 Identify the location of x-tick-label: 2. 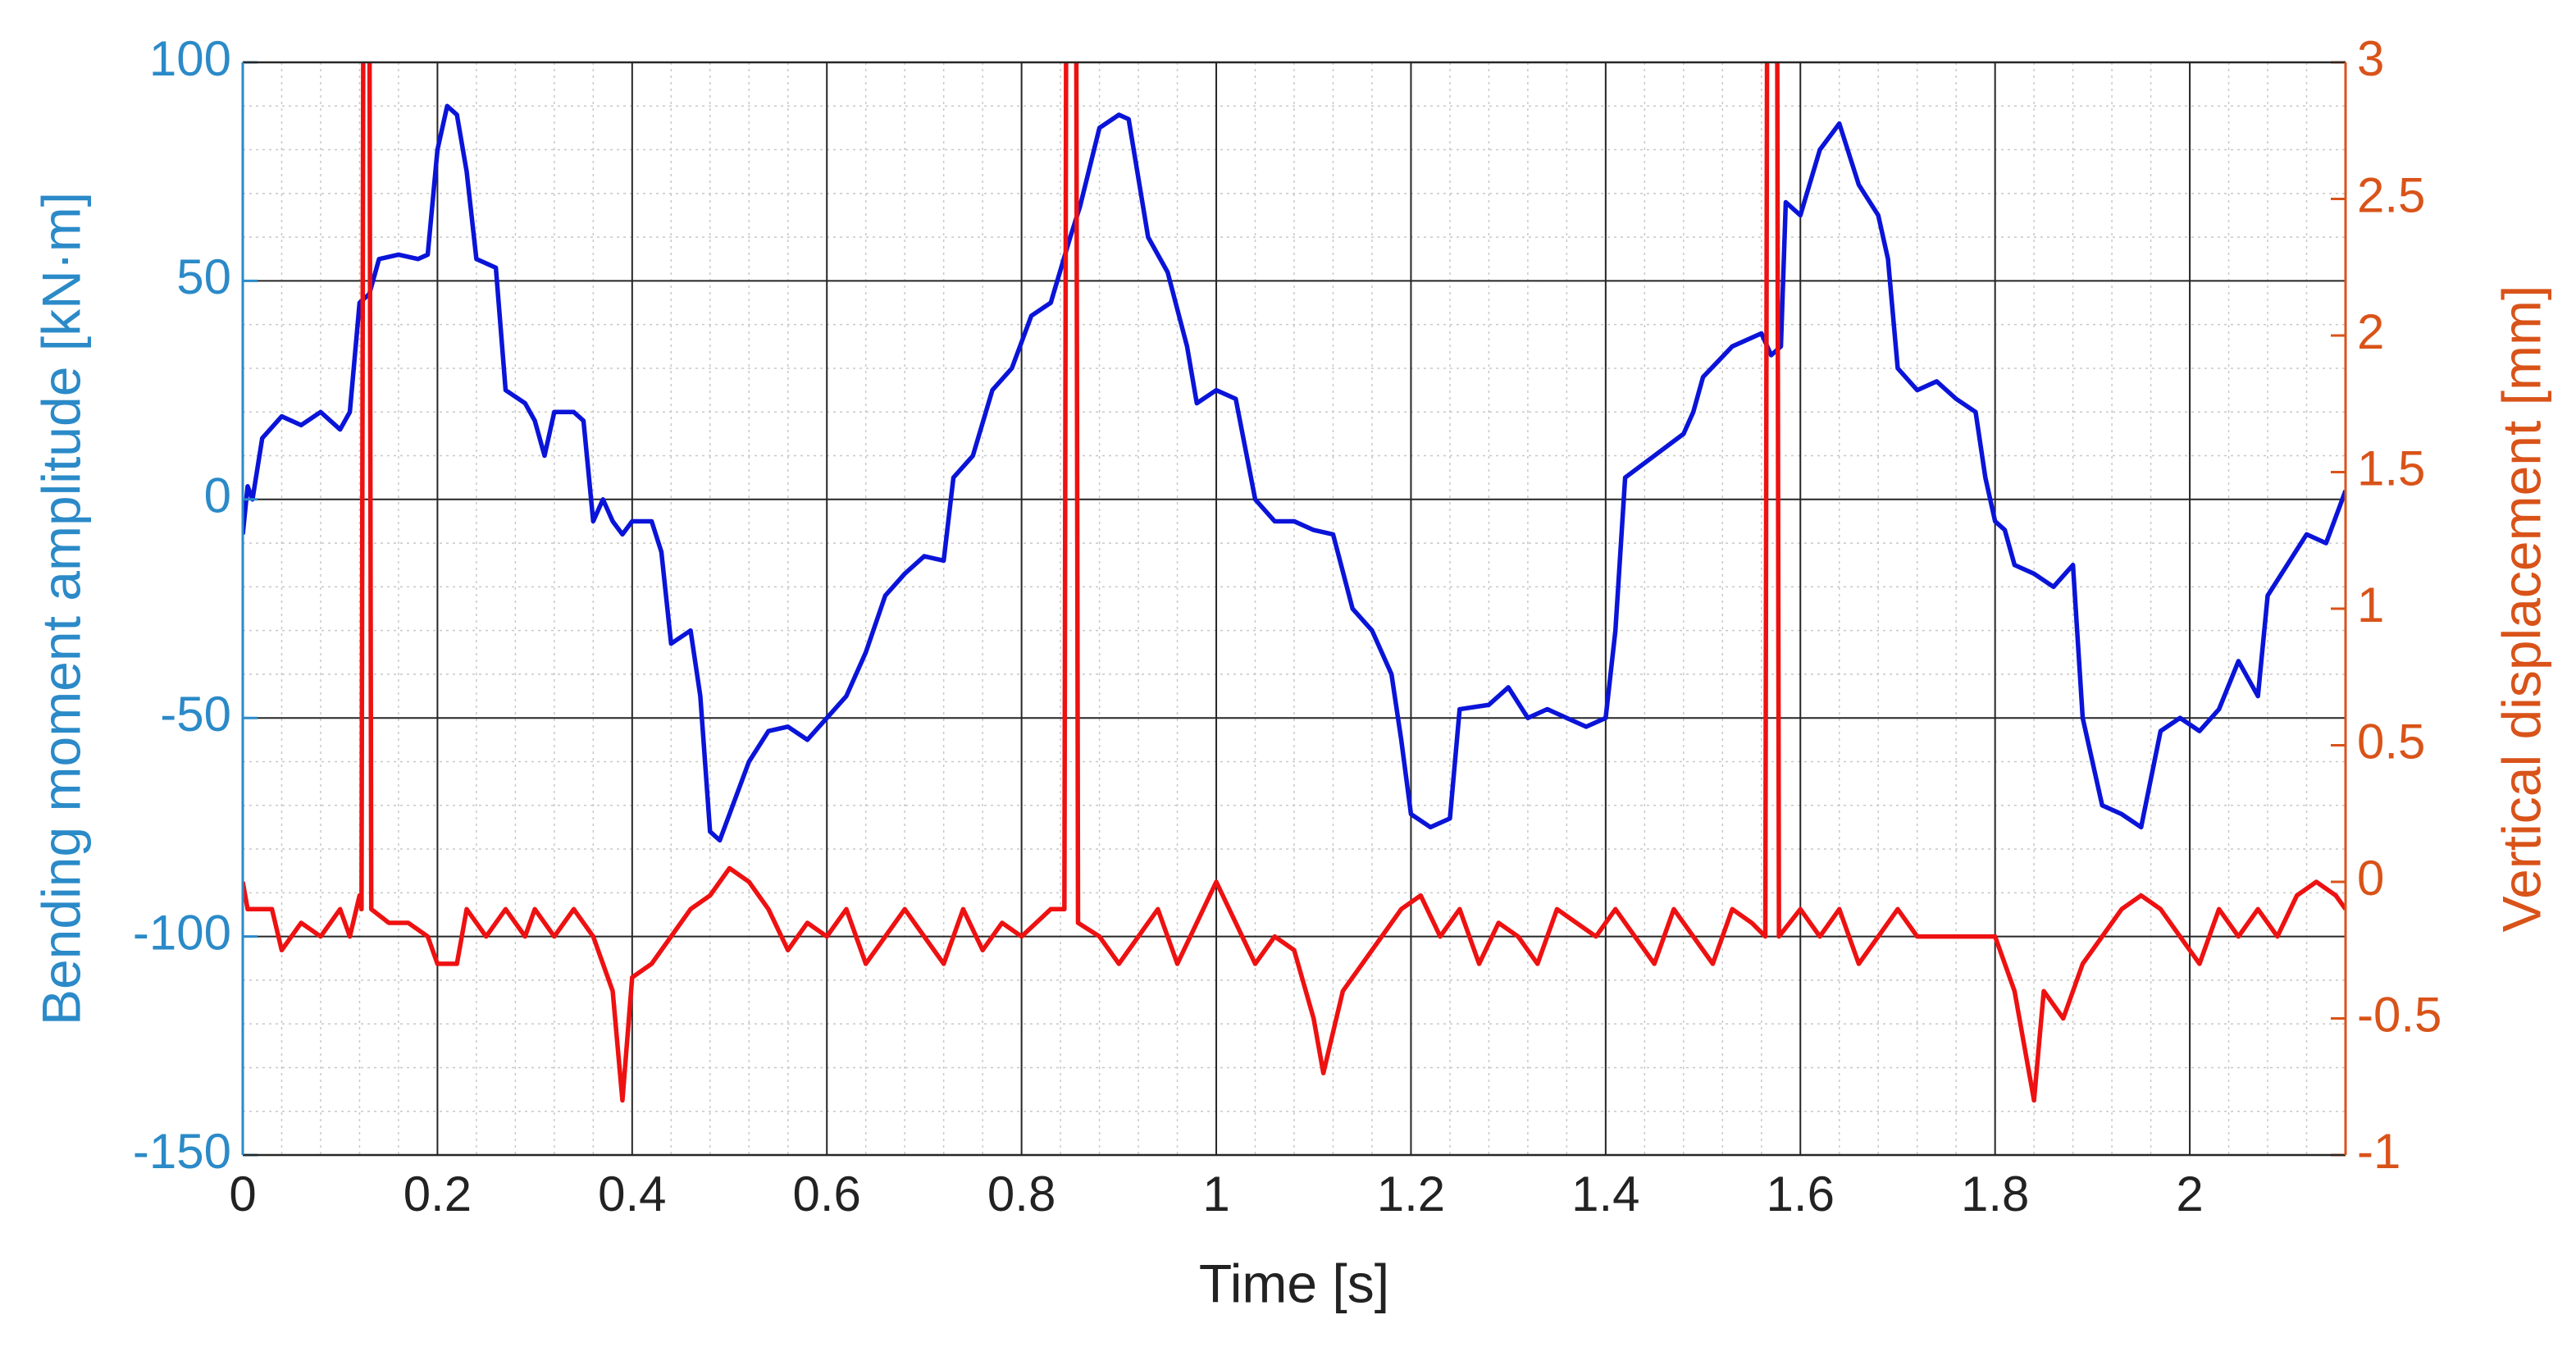
(2189, 1194).